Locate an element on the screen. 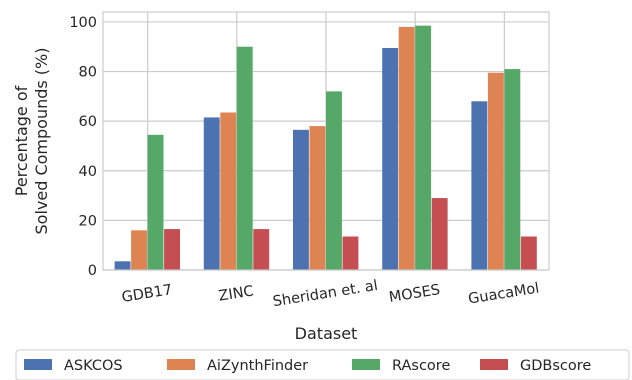  y-tick-labels: 0 20 40 60 80 100 is located at coordinates (83, 147).